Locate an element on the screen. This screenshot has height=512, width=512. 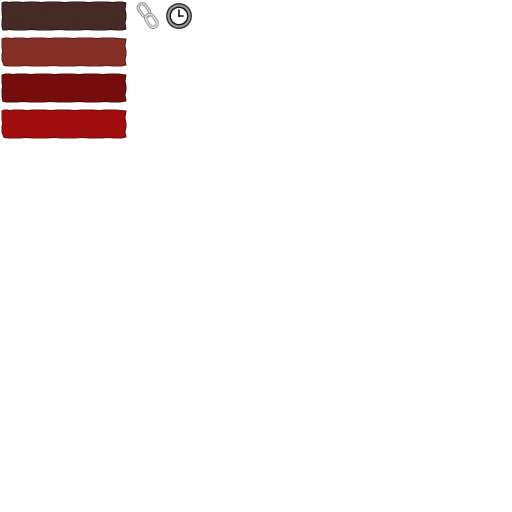
swatch-bars is located at coordinates (64, 73).